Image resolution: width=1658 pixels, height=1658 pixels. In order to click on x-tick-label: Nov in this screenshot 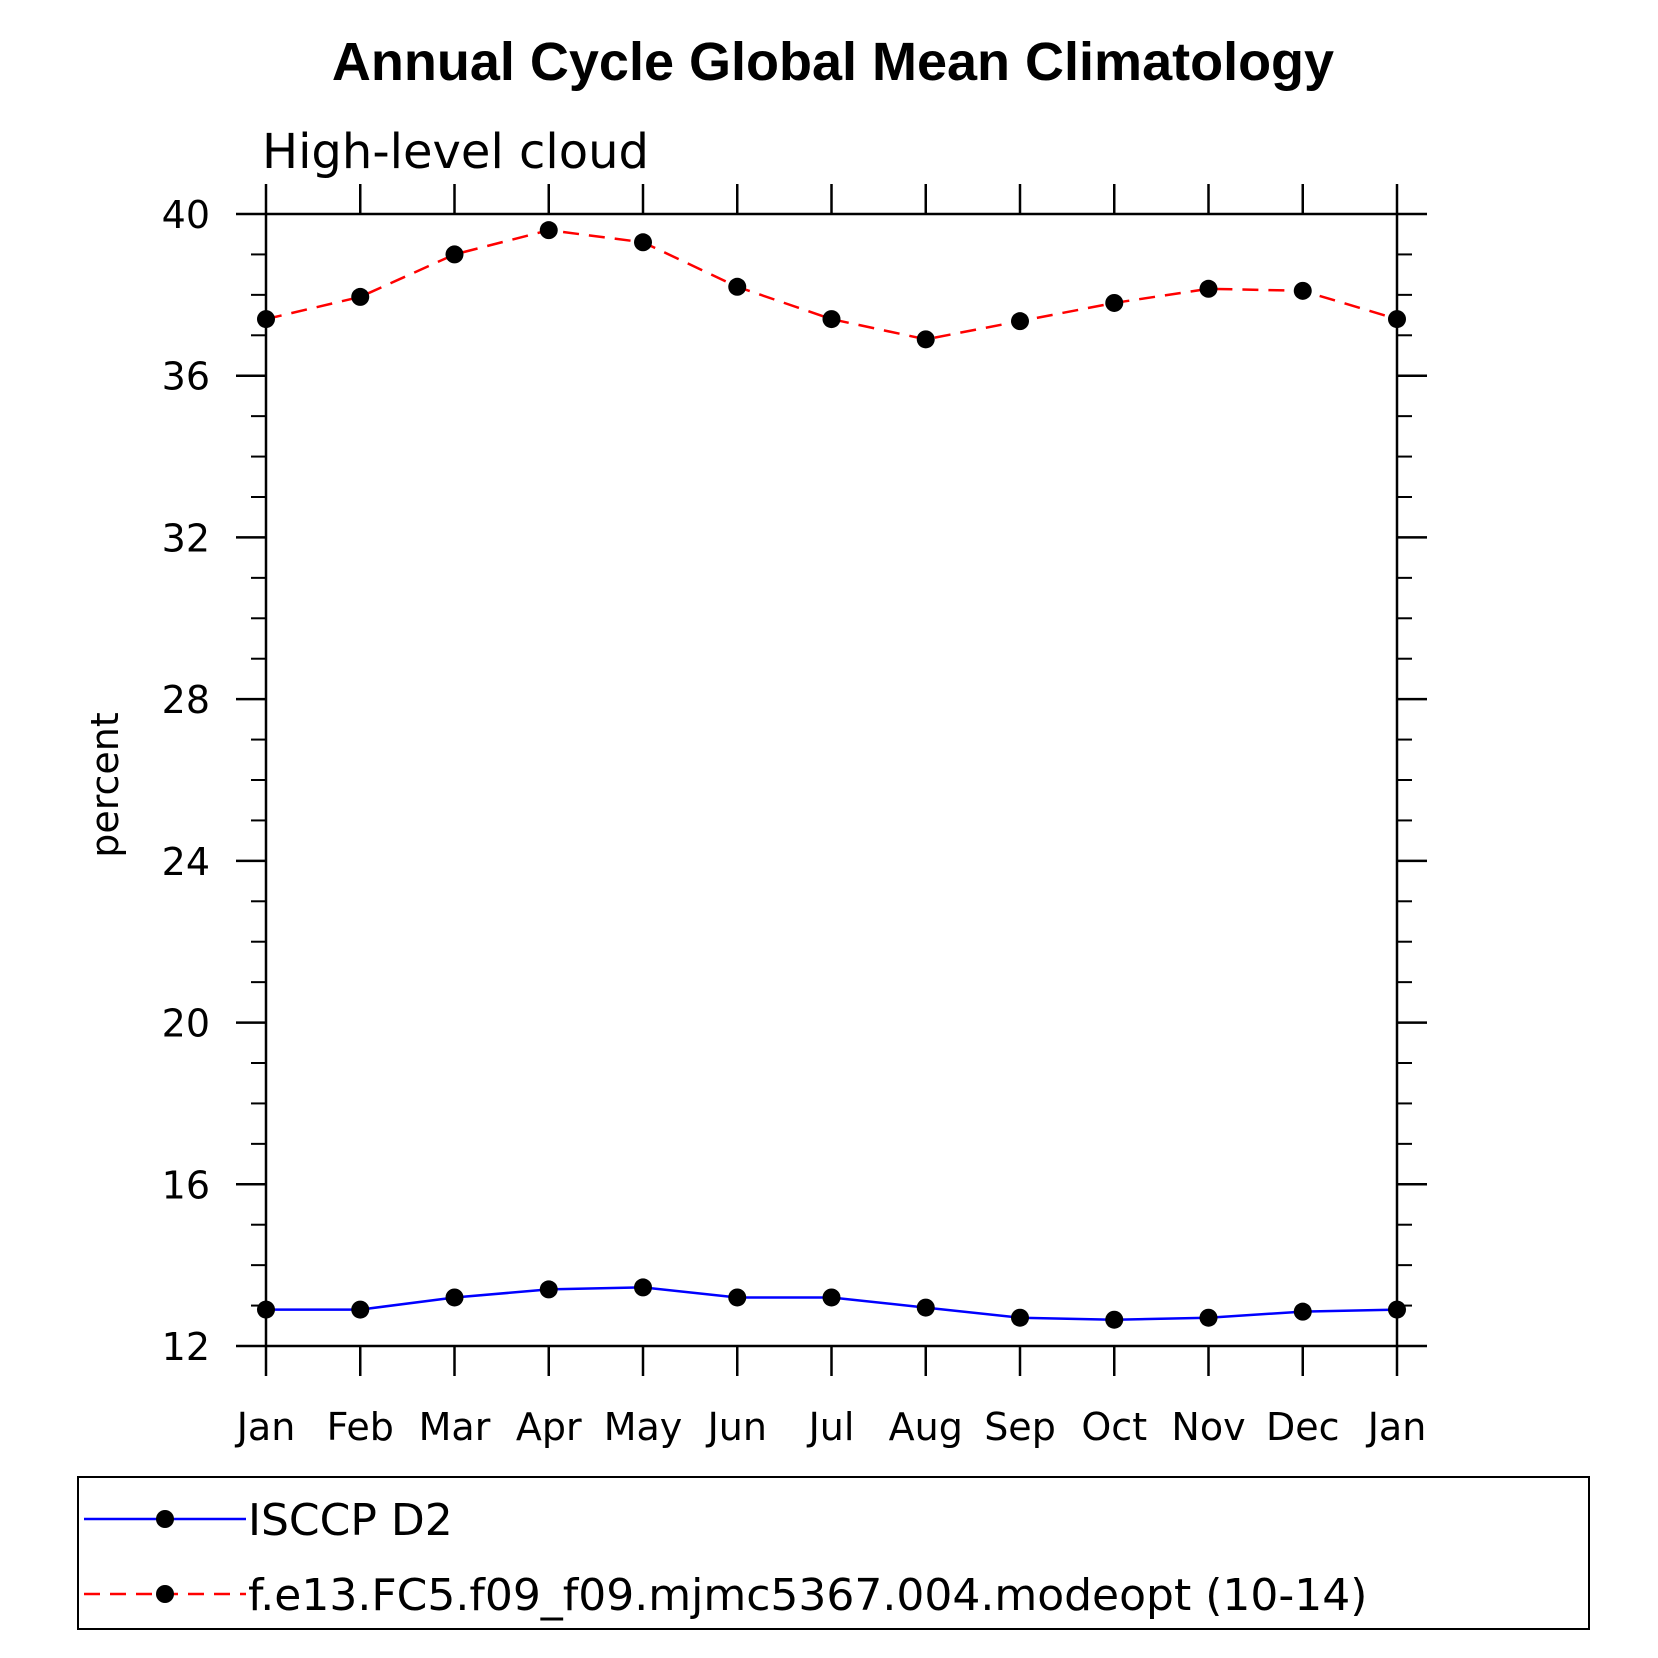, I will do `click(1208, 1427)`.